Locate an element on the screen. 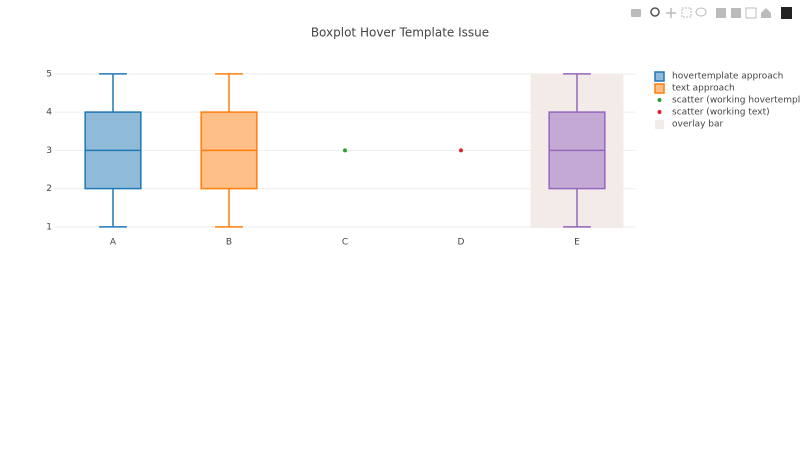  legend-item: scatter (working text) is located at coordinates (713, 113).